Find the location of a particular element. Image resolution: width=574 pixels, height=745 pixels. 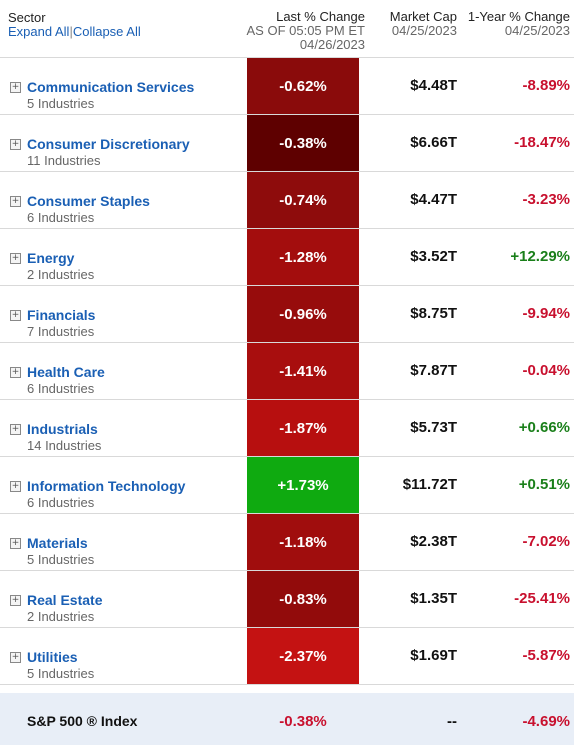

index-summary-row: S&P 500 ® Index -0.38% -- -4.69% is located at coordinates (287, 719).